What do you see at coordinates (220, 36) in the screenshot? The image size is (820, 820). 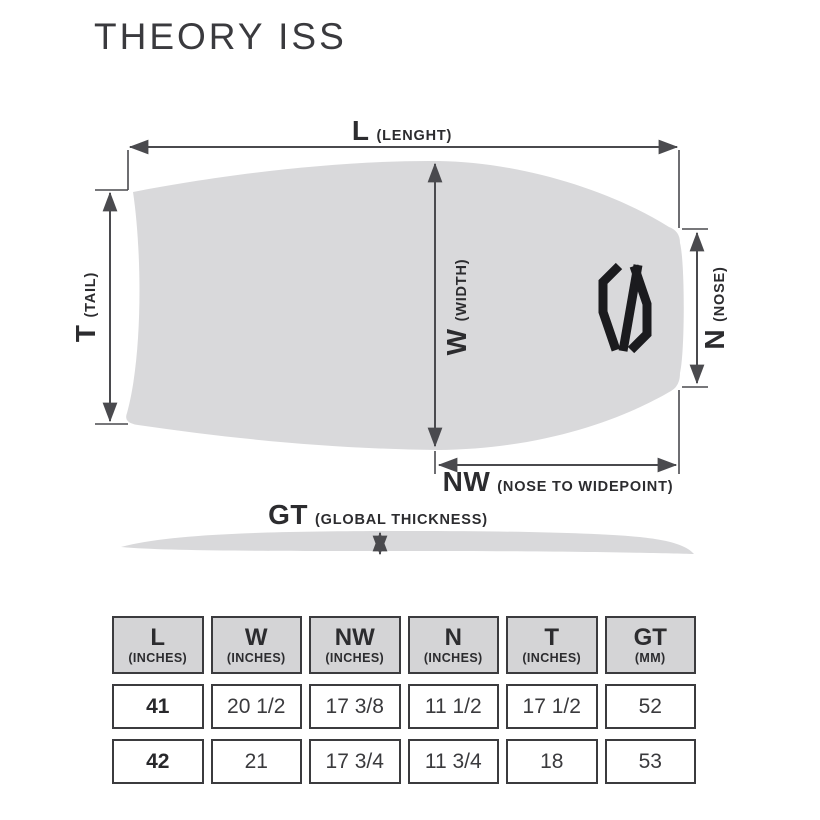 I see `page-title: THEORY ISS` at bounding box center [220, 36].